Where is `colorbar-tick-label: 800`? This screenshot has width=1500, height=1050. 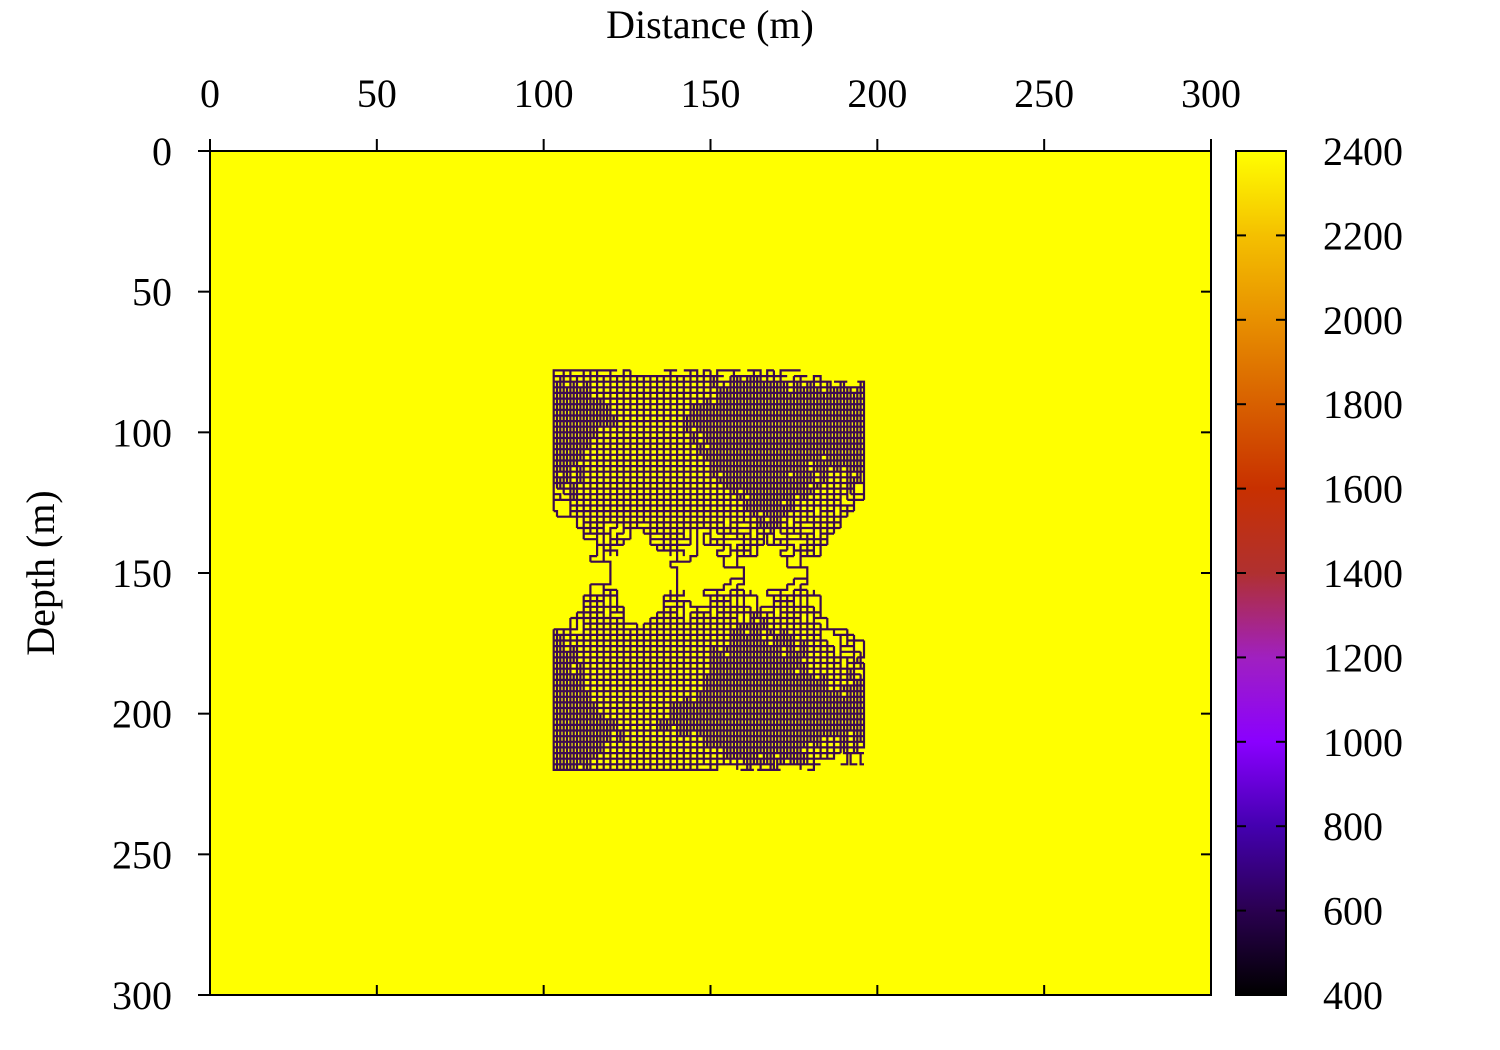
colorbar-tick-label: 800 is located at coordinates (1353, 826).